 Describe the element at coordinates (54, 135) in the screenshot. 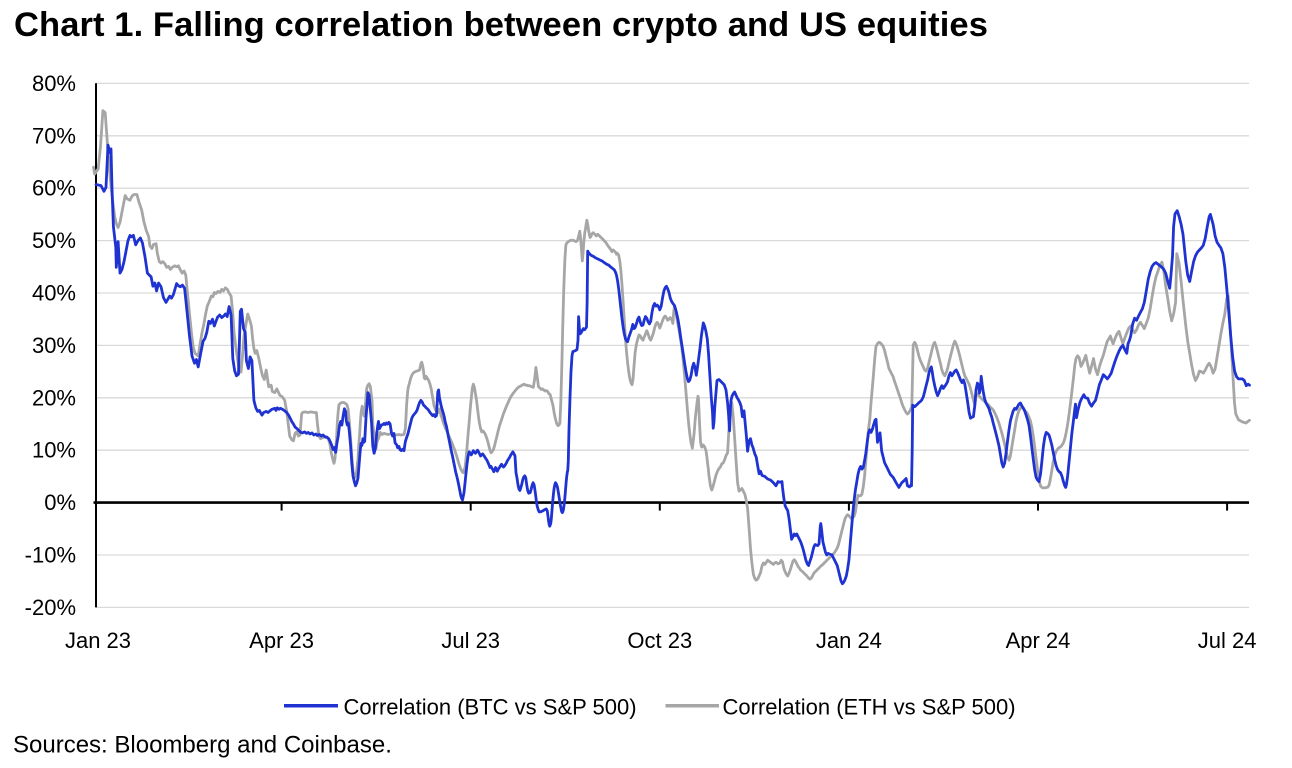

I see `svg-text: 70%` at that location.